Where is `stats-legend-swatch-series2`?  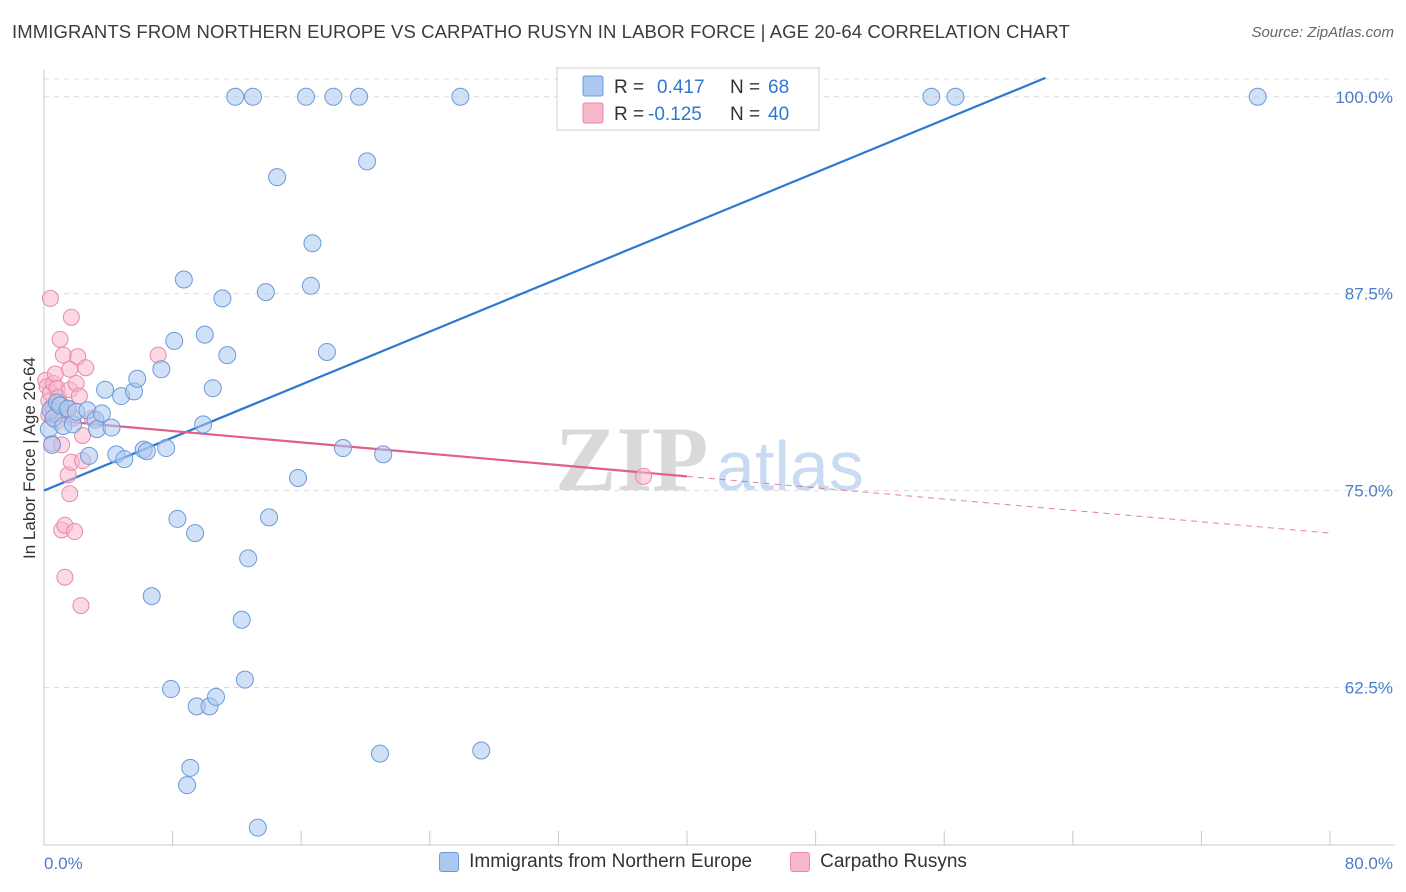
stats-legend-swatch-series2 is located at coordinates (593, 113).